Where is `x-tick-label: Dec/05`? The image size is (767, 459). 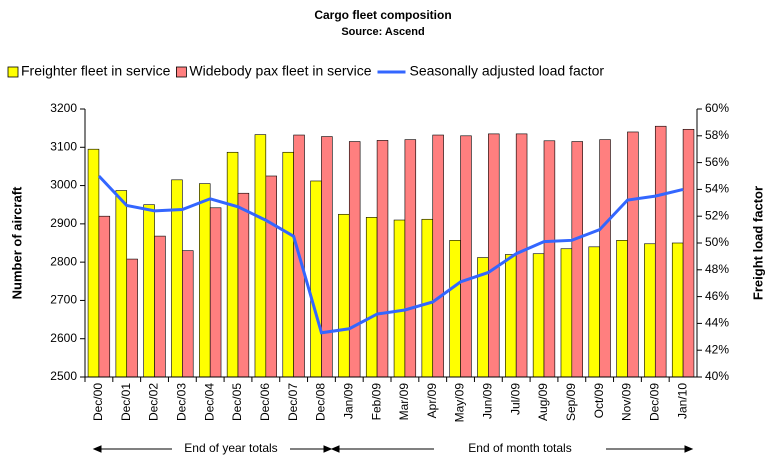 x-tick-label: Dec/05 is located at coordinates (237, 402).